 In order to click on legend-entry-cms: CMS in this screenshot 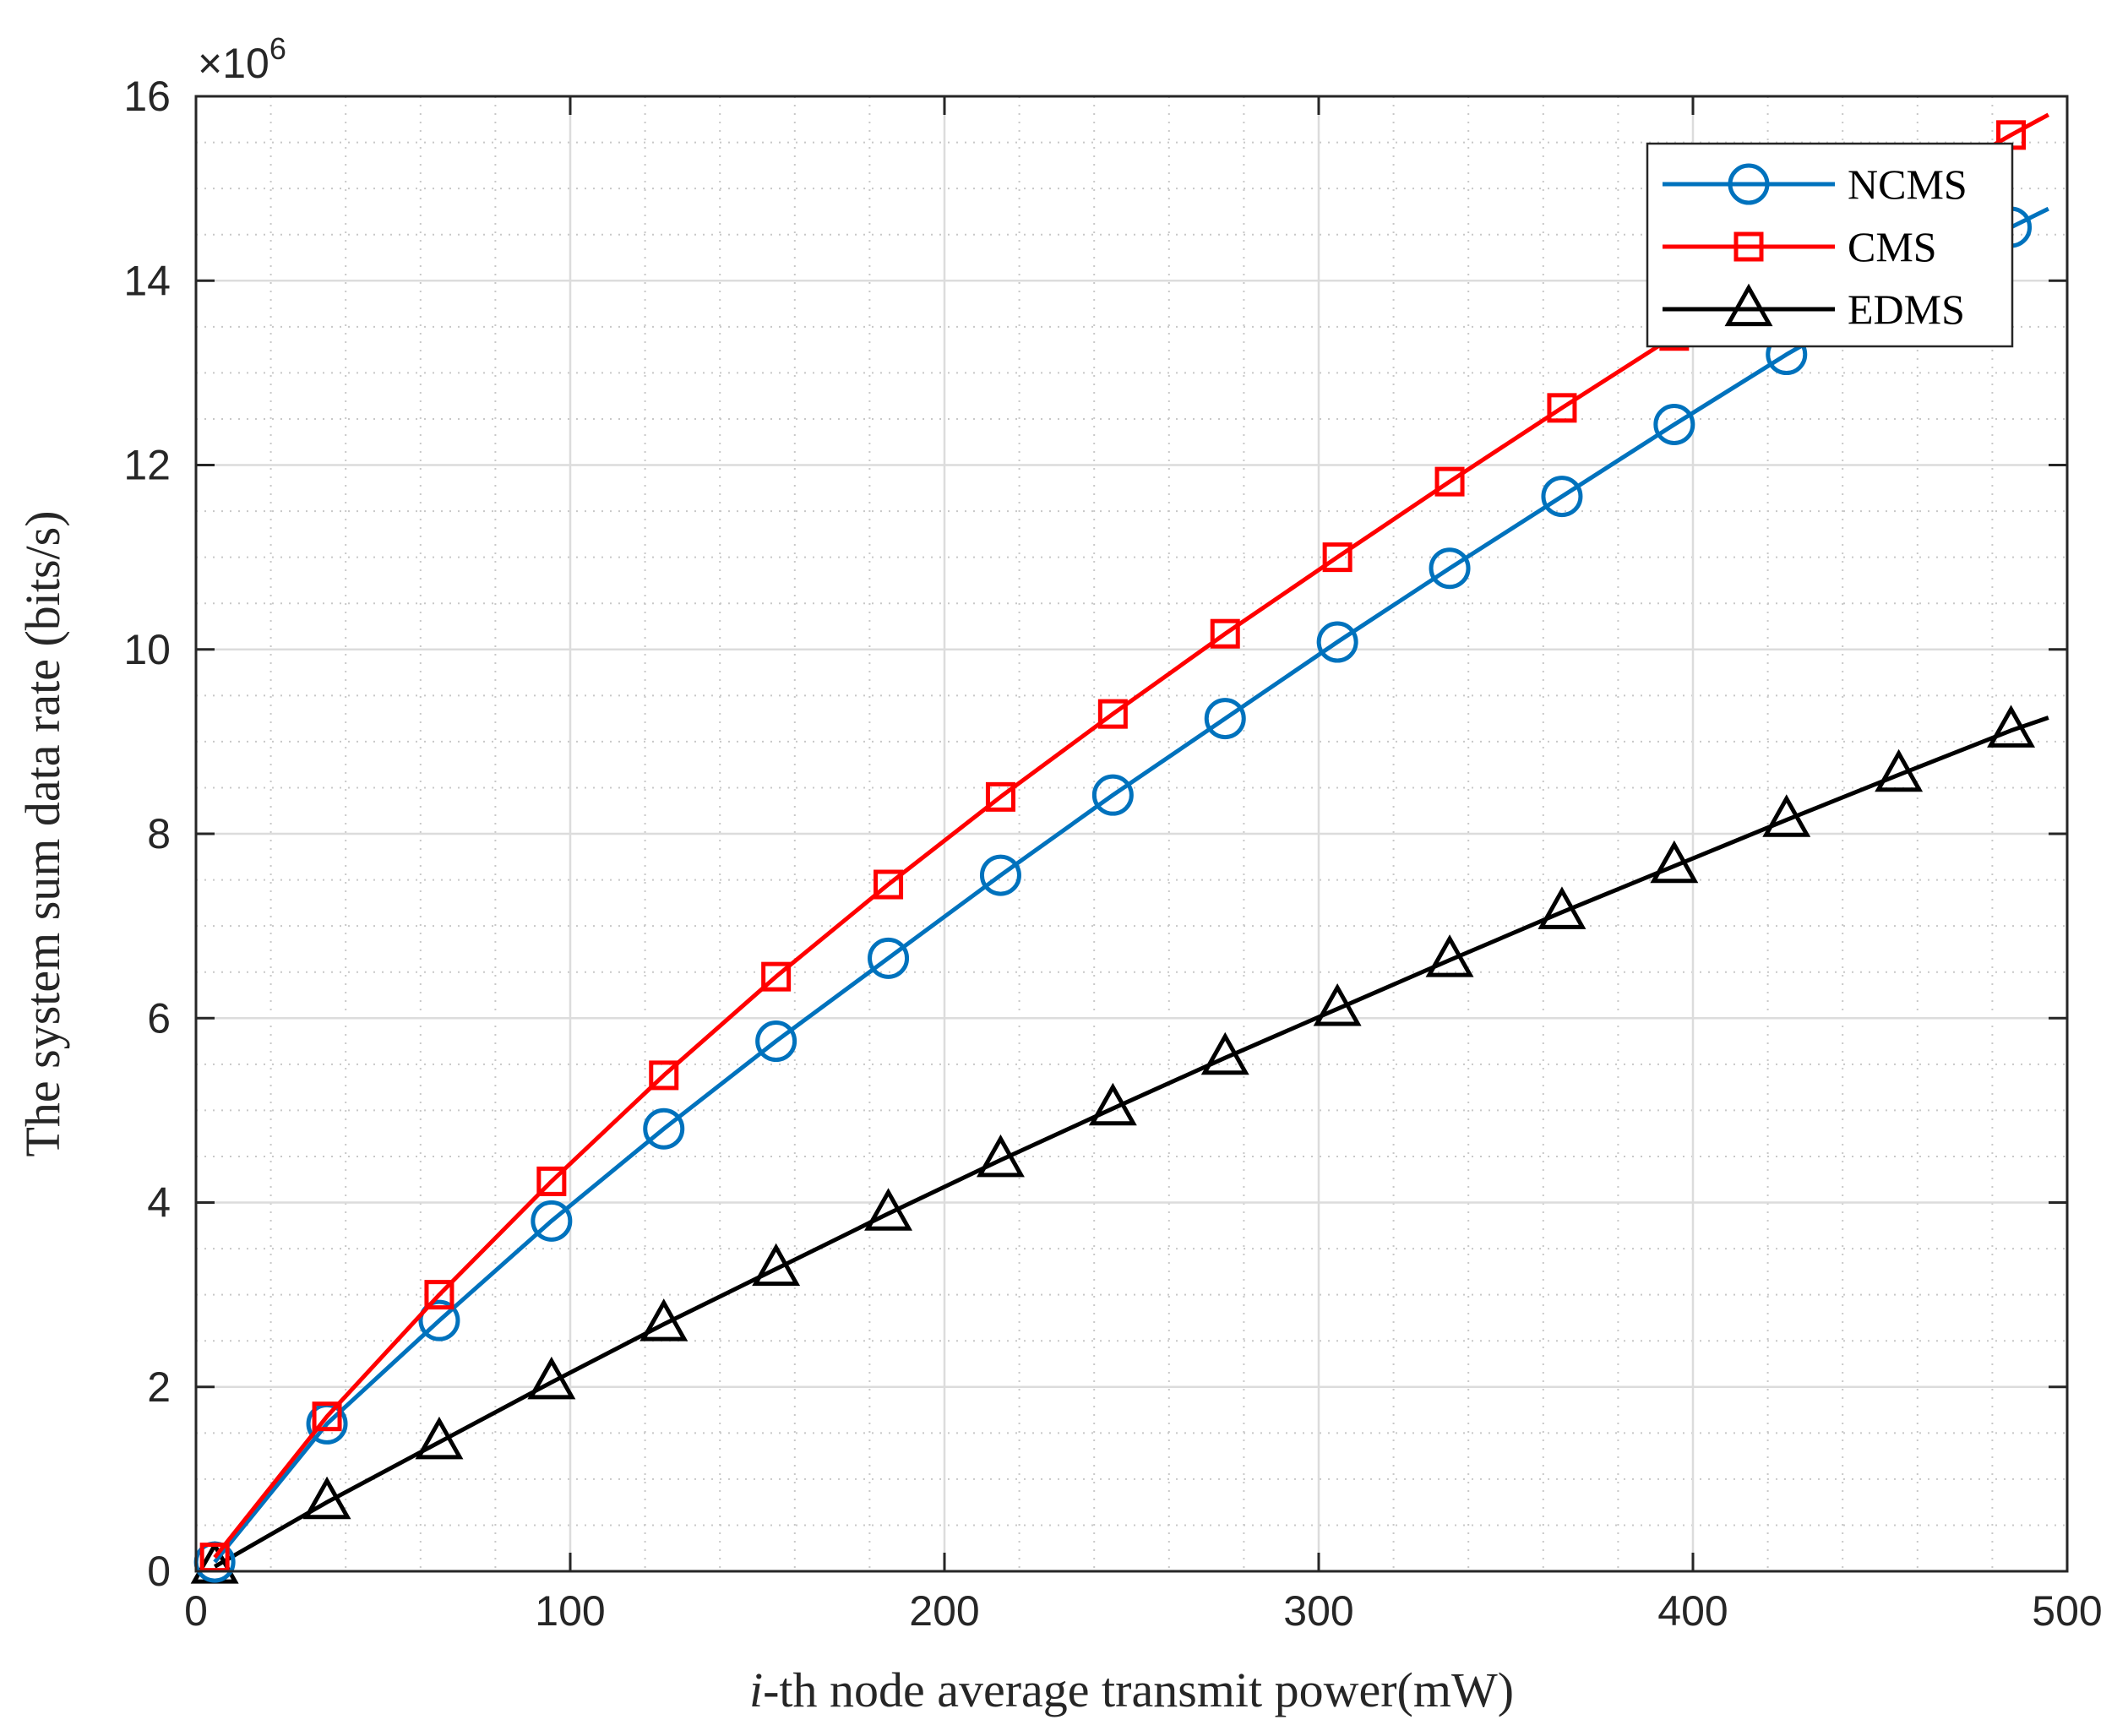, I will do `click(1800, 247)`.